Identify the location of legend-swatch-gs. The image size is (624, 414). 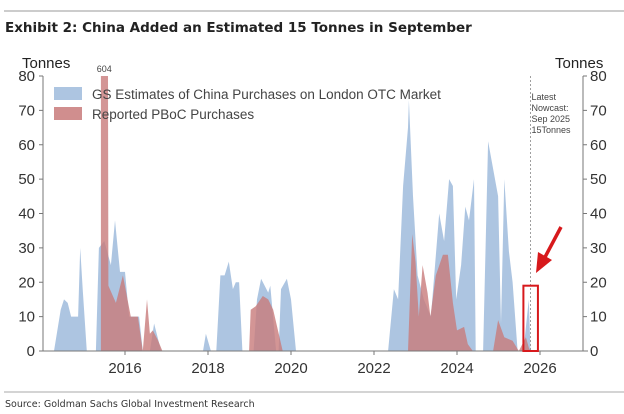
(68, 93).